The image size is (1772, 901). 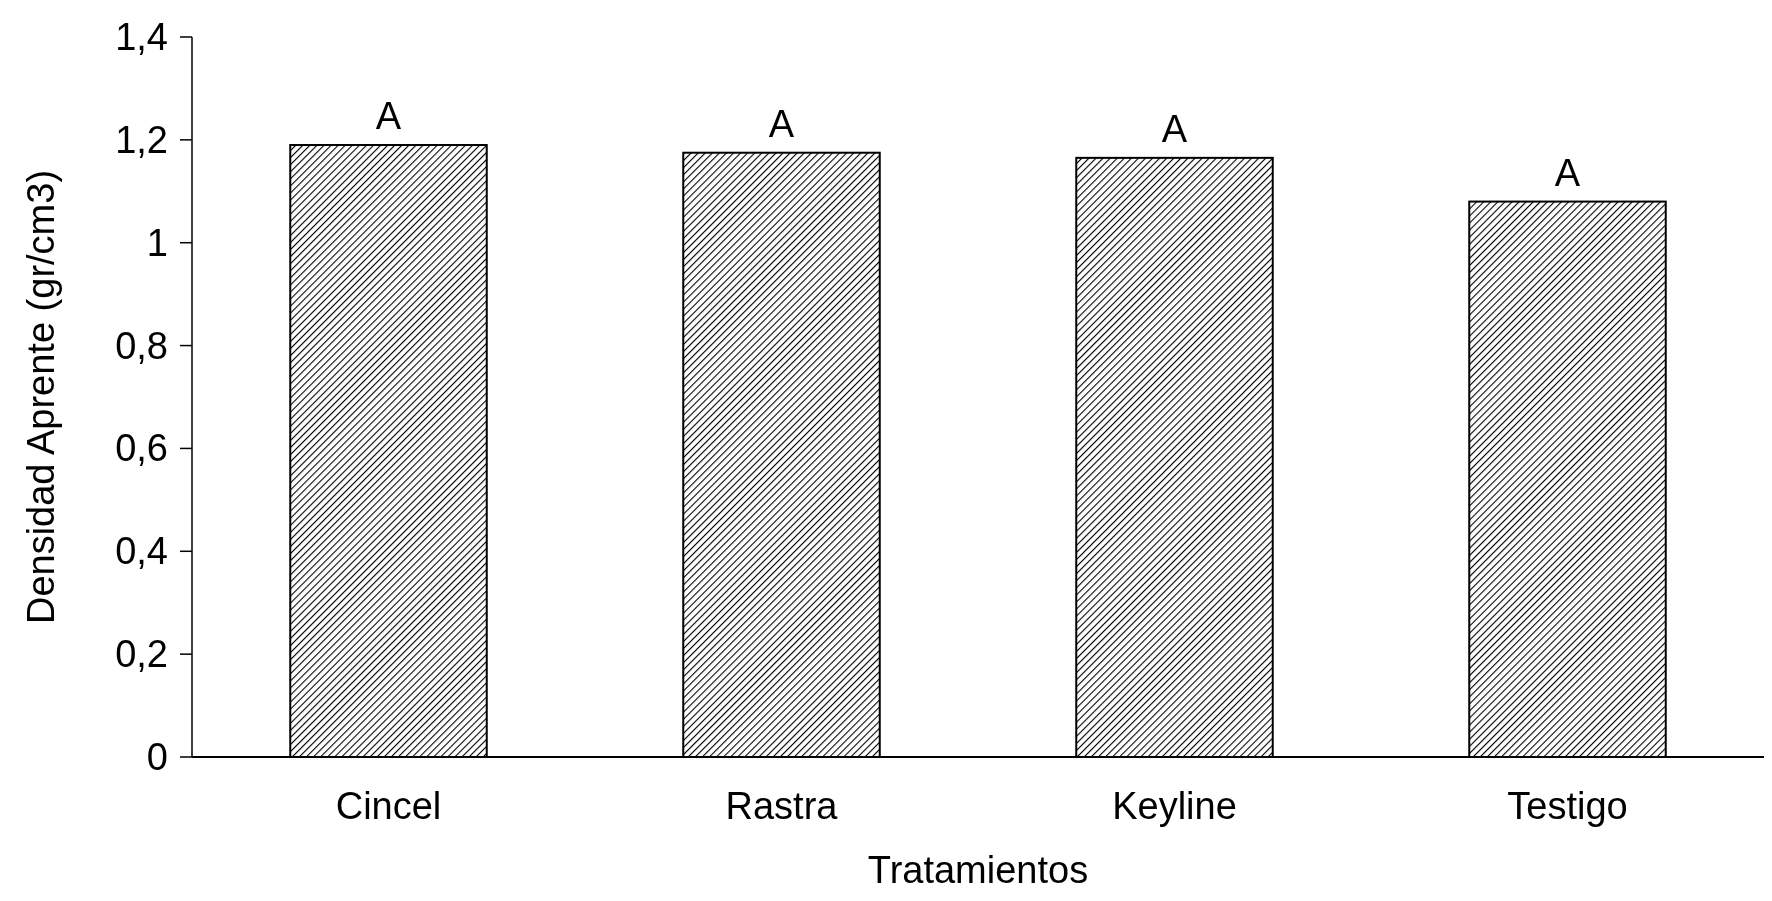 What do you see at coordinates (41, 397) in the screenshot?
I see `y-axis-title: Densidad Aprente (gr/cm3)` at bounding box center [41, 397].